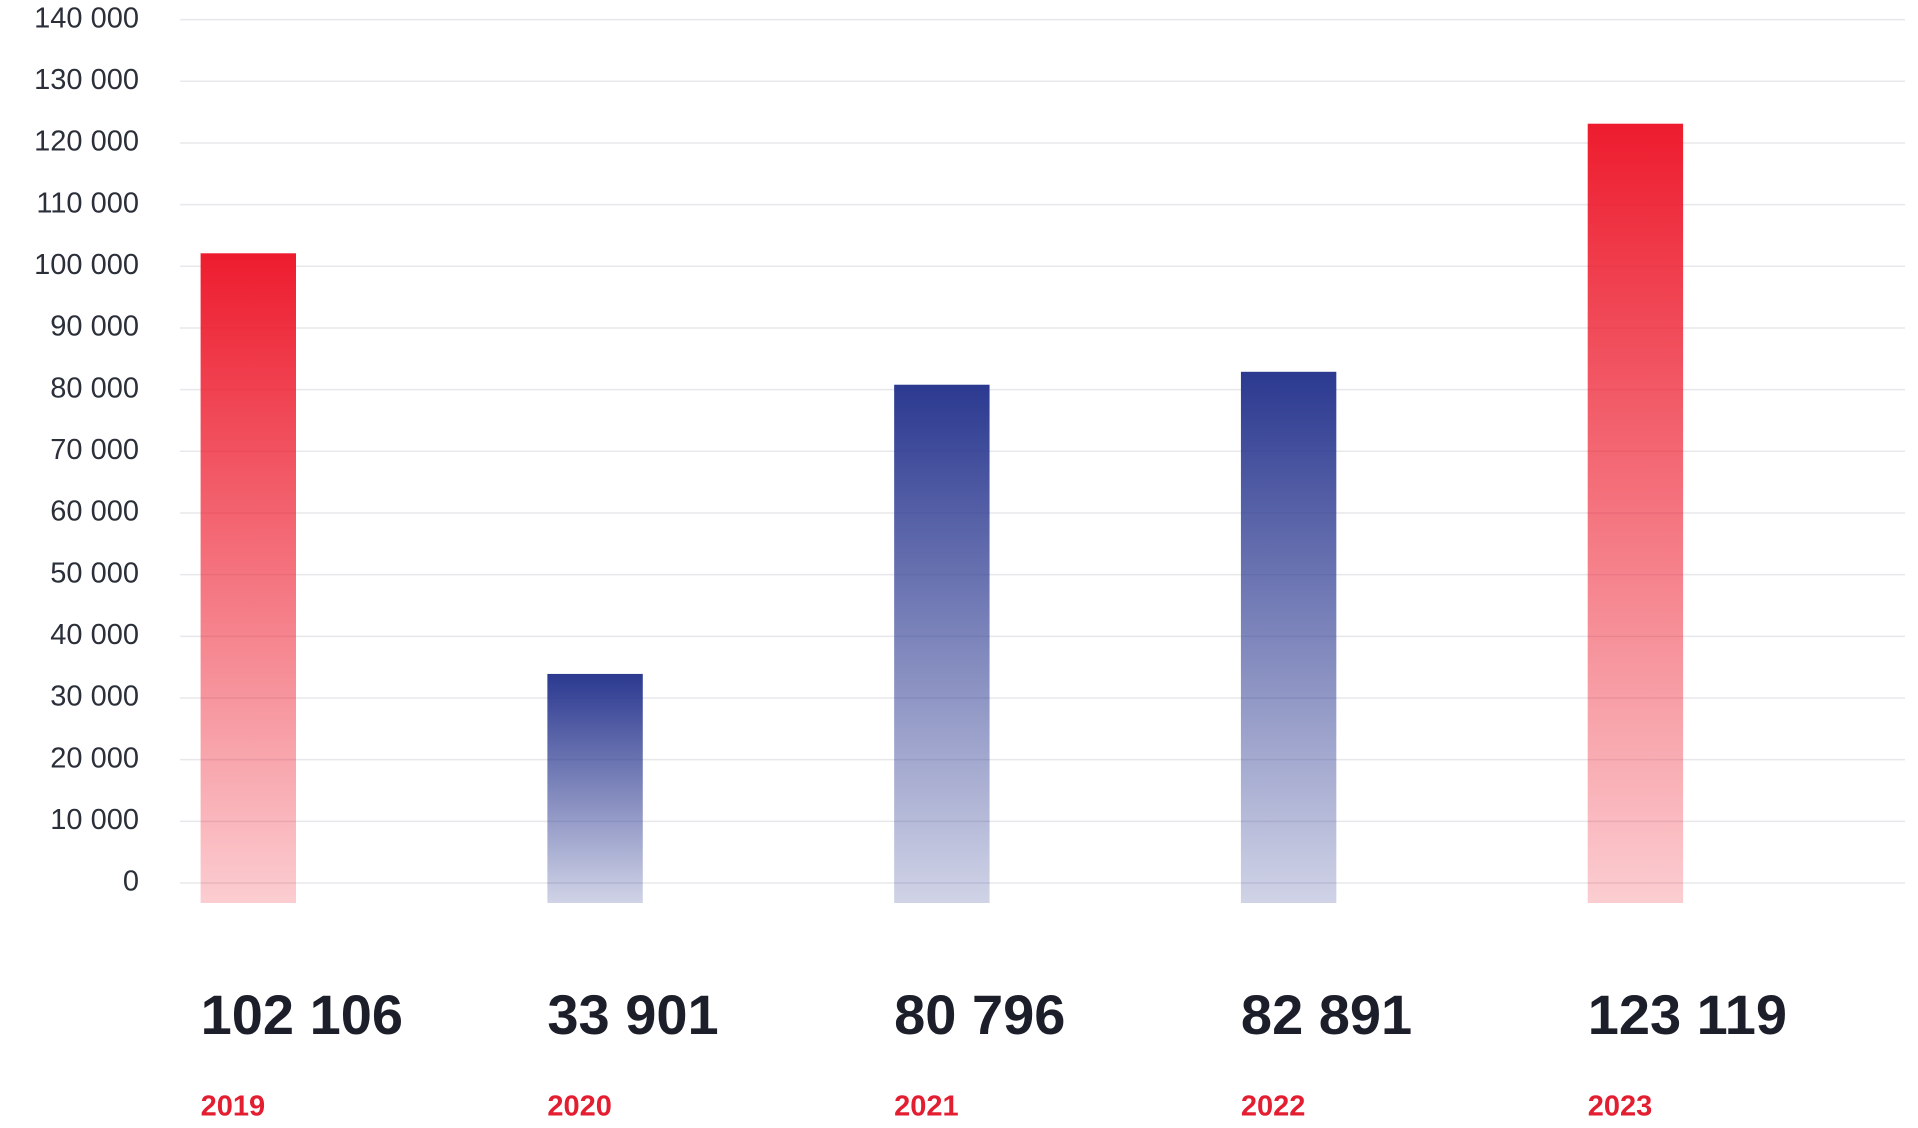 The image size is (1918, 1128). Describe the element at coordinates (94, 573) in the screenshot. I see `y-tick-label: 50 000` at that location.